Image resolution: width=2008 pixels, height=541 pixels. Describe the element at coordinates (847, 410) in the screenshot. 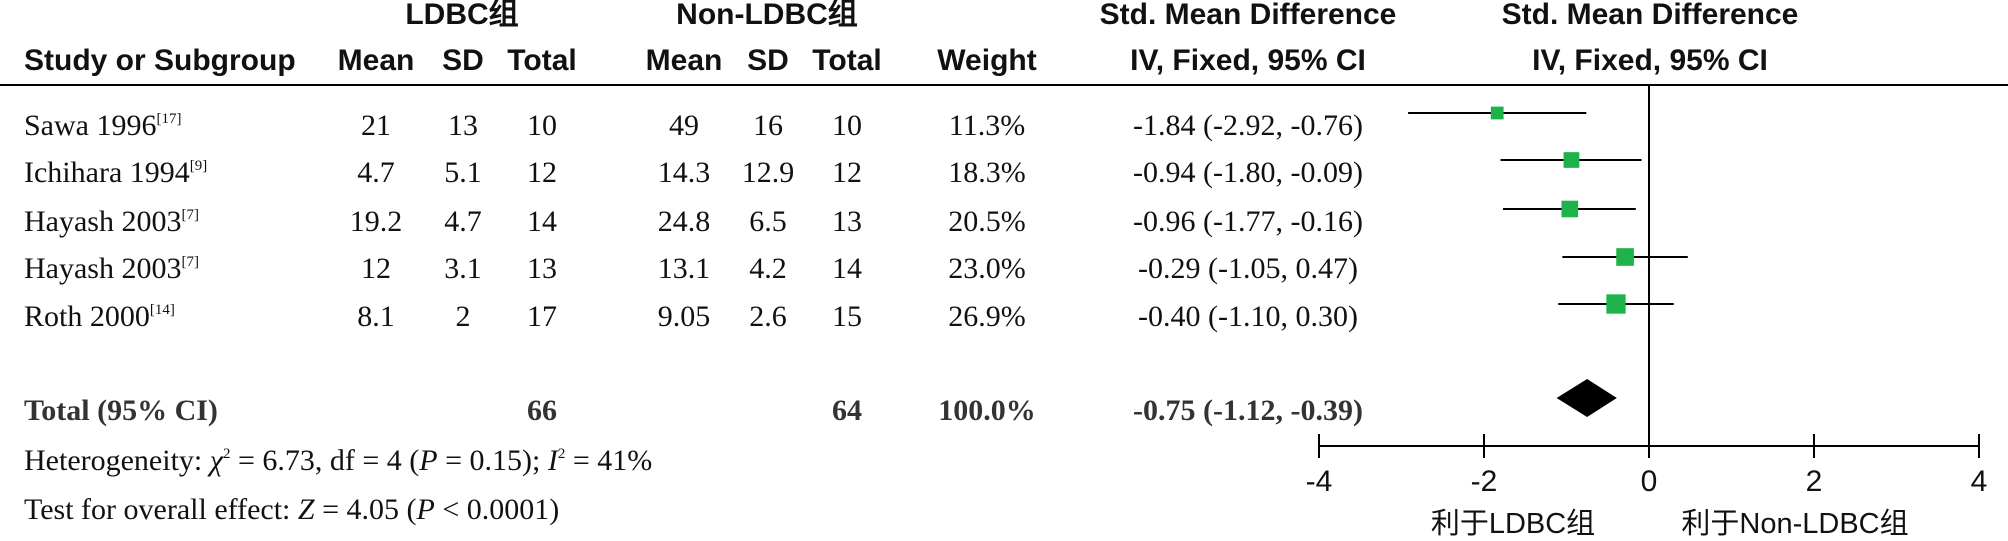

I see `total2-sum: 64` at that location.